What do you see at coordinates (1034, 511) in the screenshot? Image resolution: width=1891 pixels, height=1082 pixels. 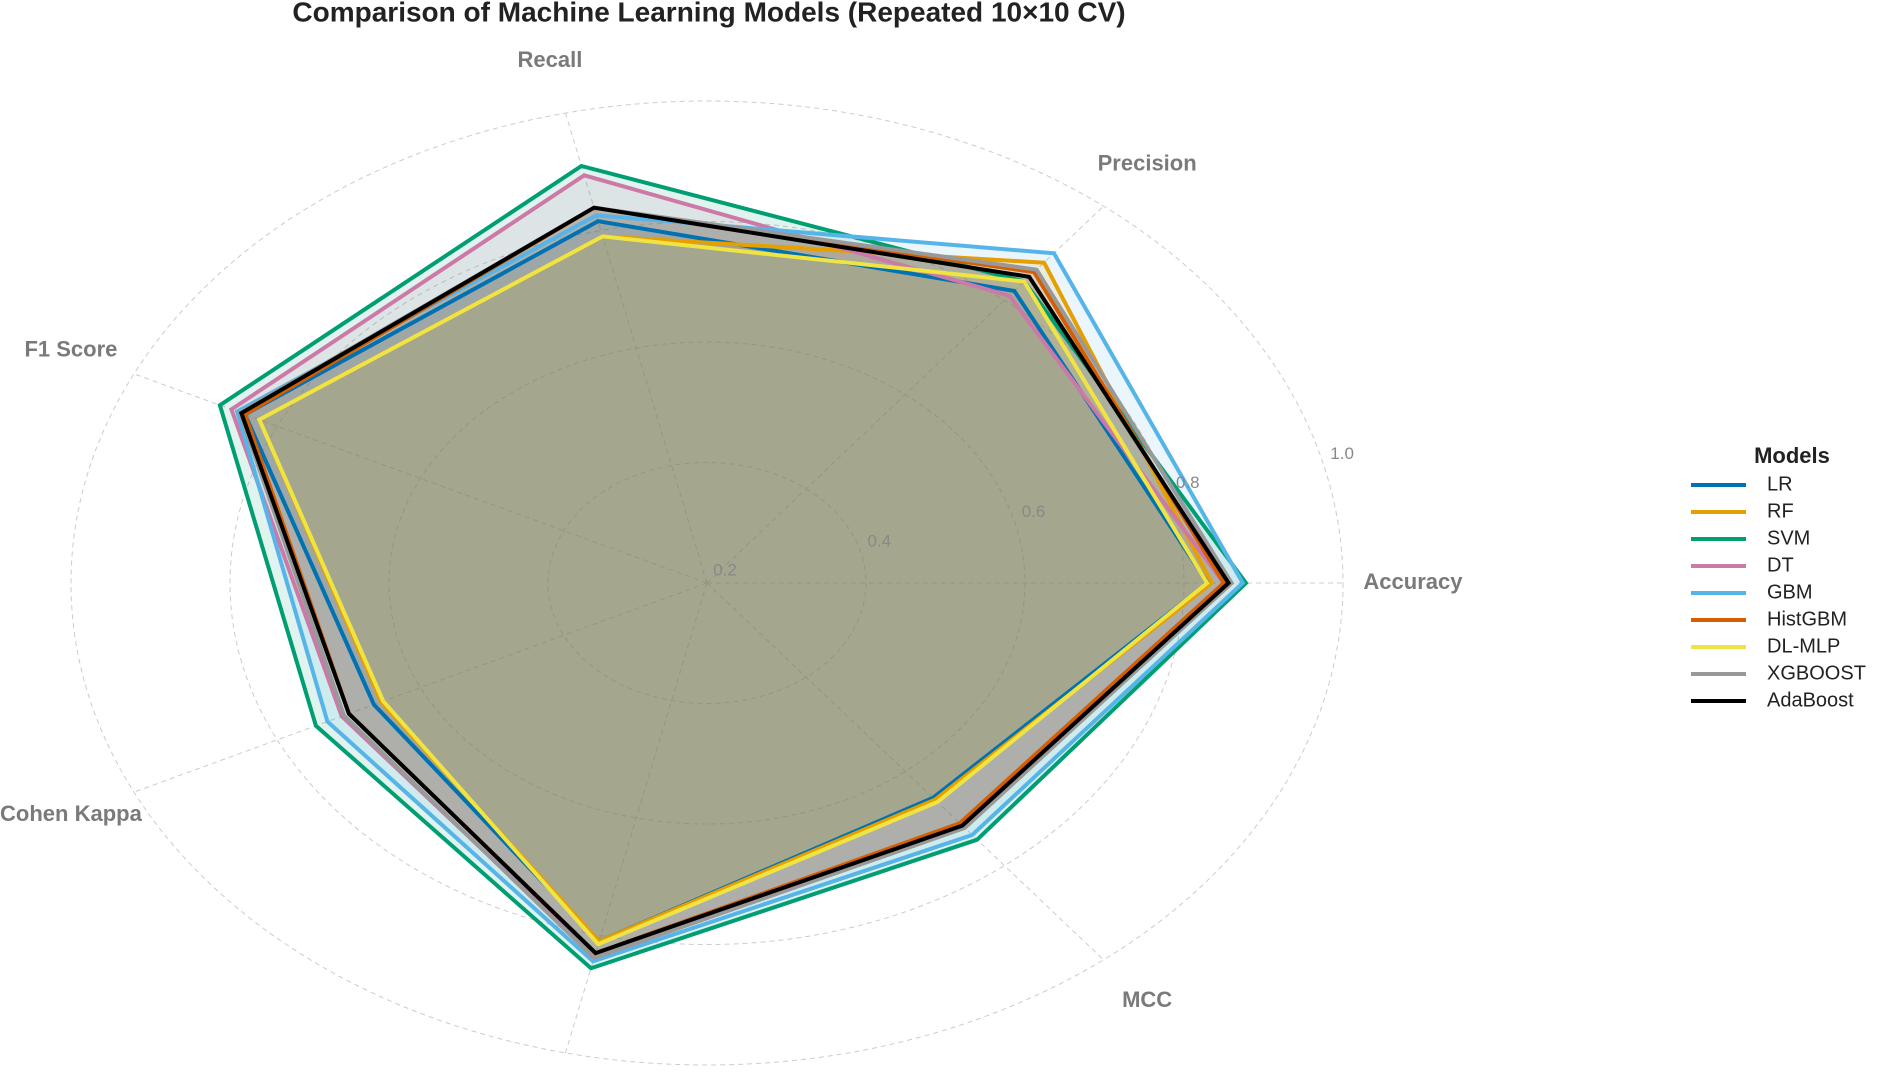 I see `r-tick-label: 0.6` at bounding box center [1034, 511].